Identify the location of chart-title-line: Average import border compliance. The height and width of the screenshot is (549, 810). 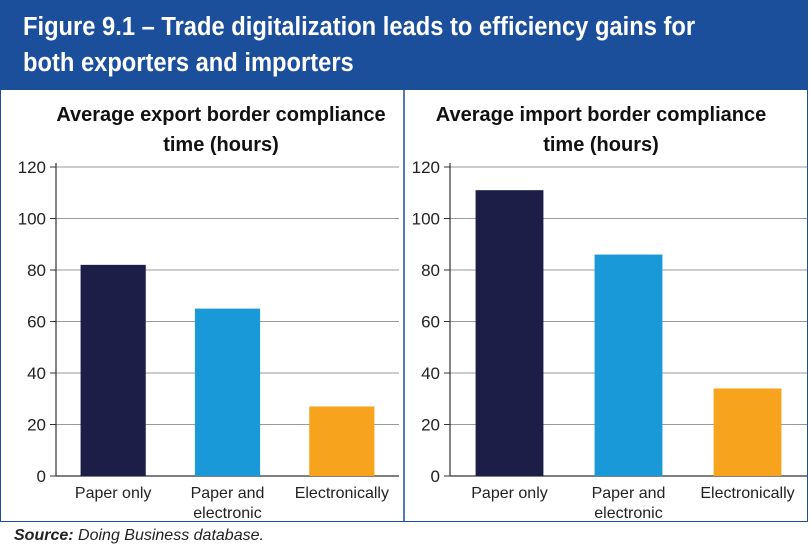
(601, 115).